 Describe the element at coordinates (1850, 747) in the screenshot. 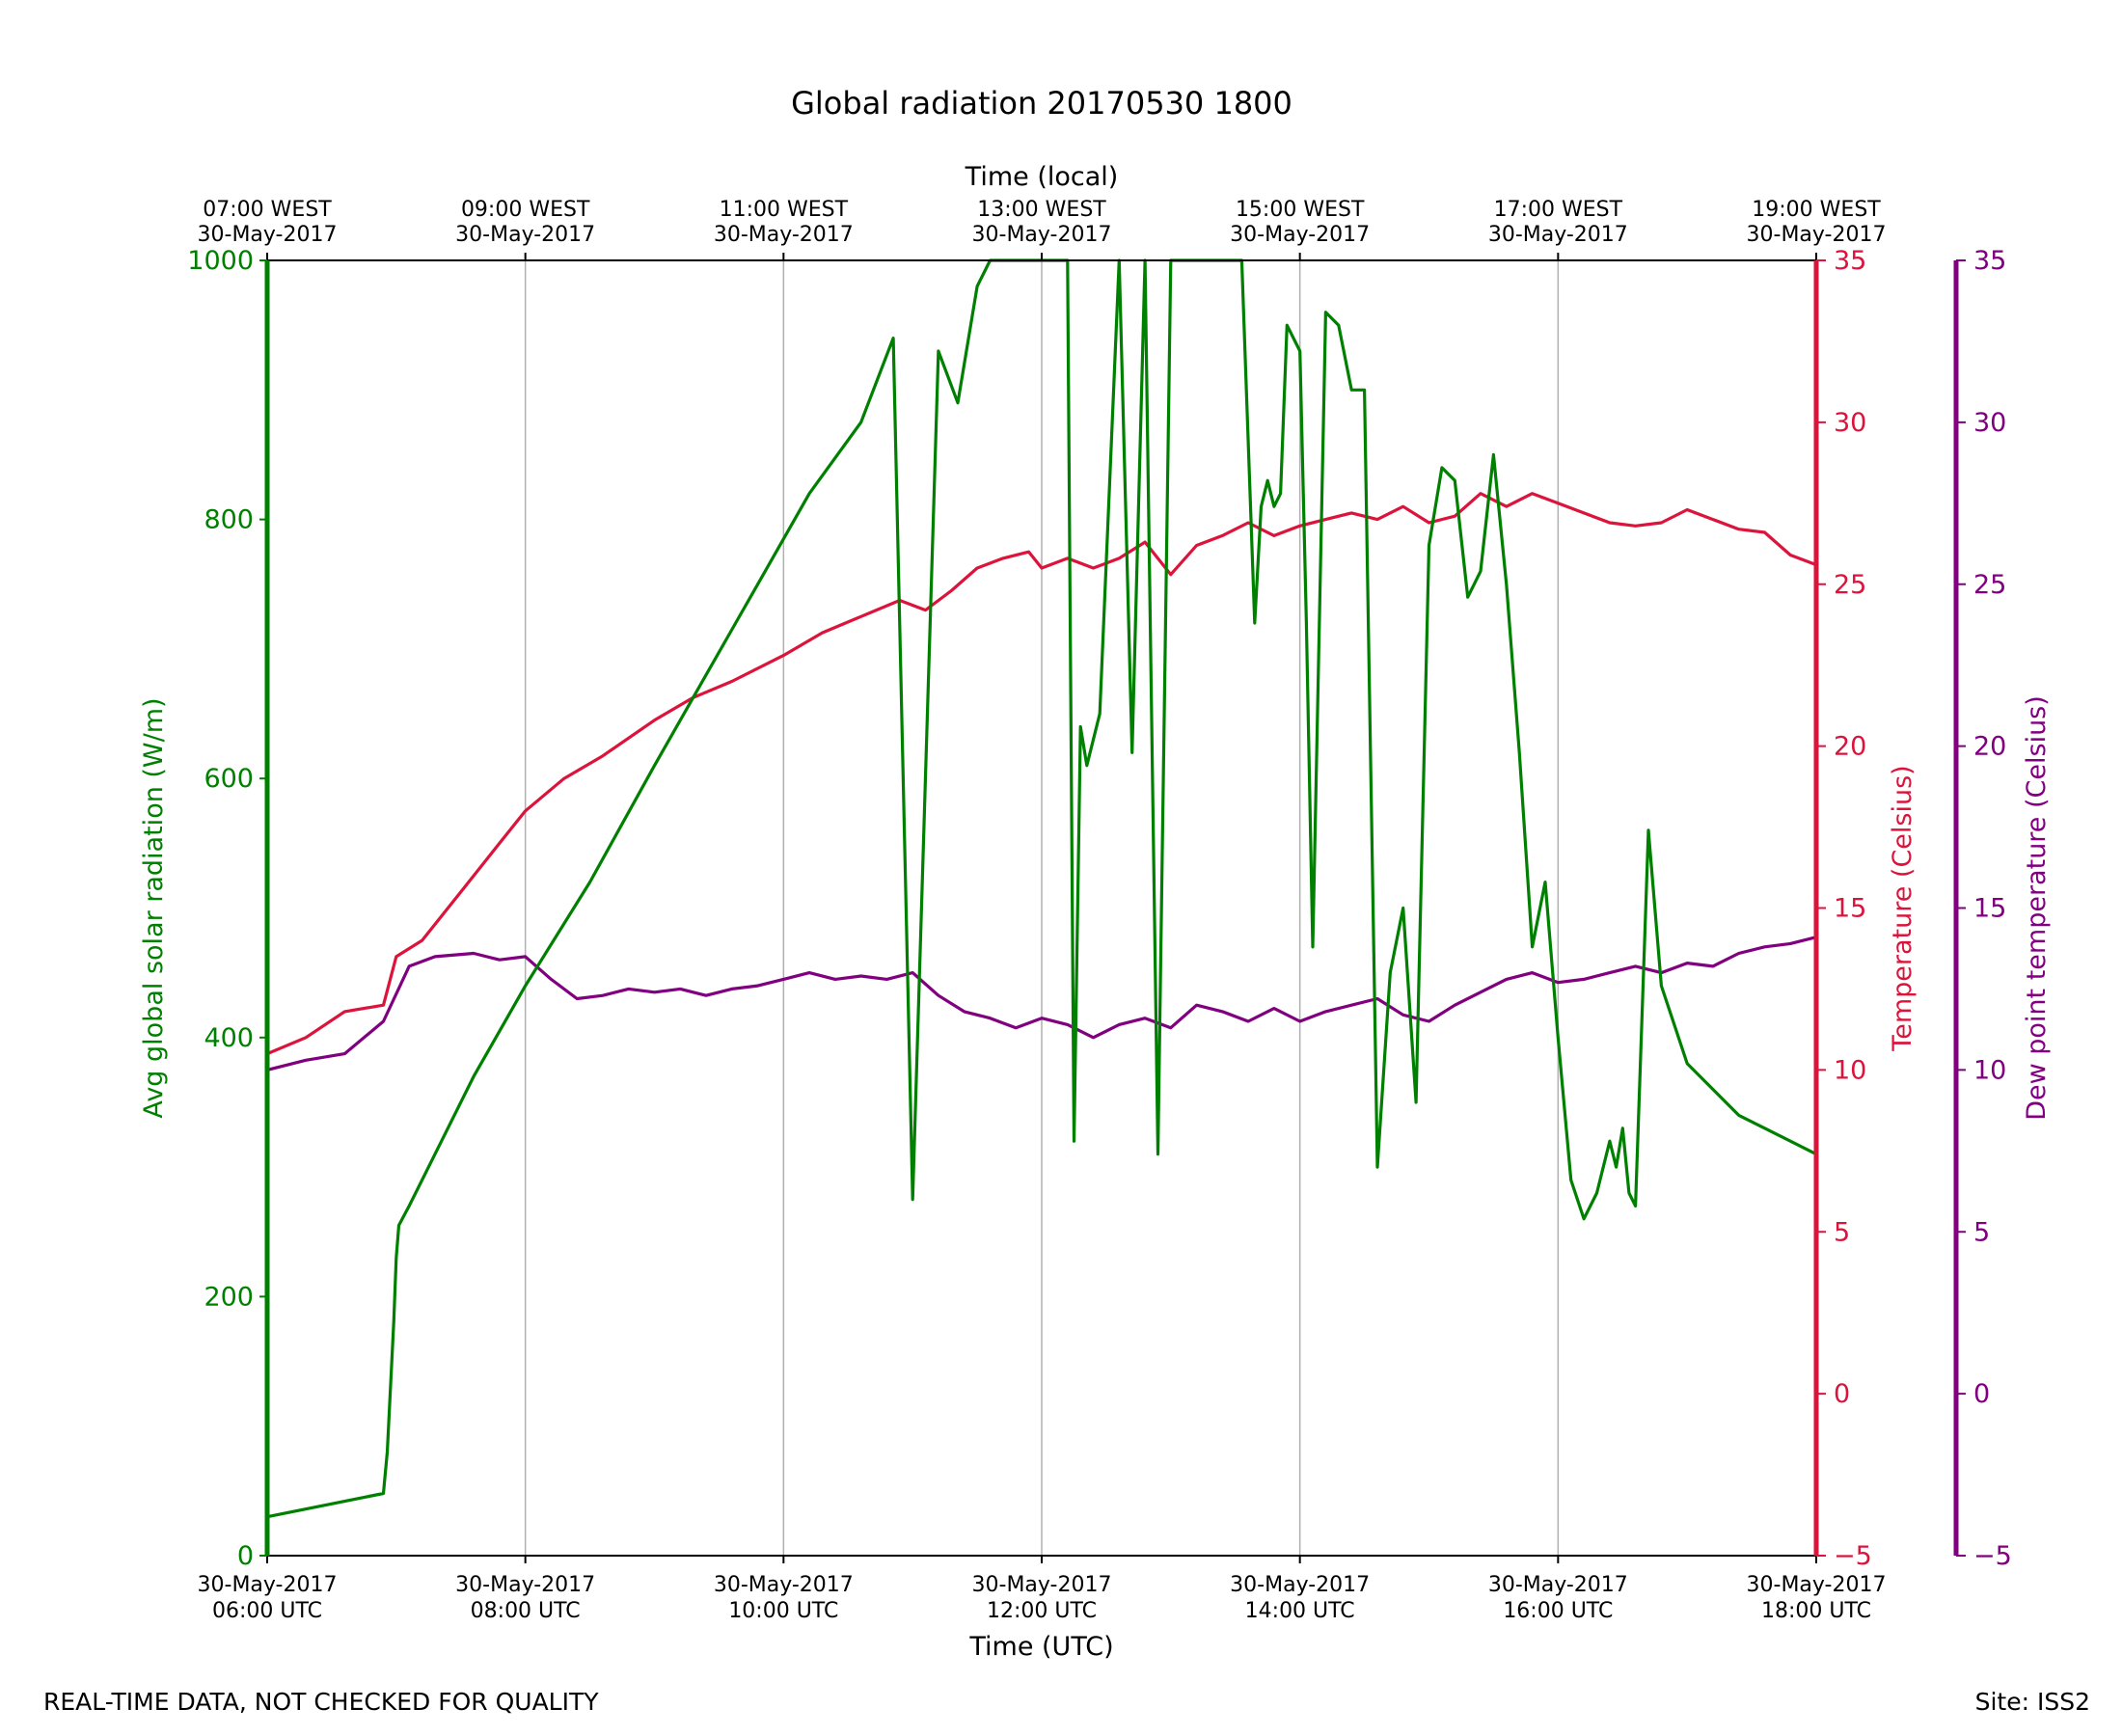

I see `y-tick-label-temperature: 20` at that location.